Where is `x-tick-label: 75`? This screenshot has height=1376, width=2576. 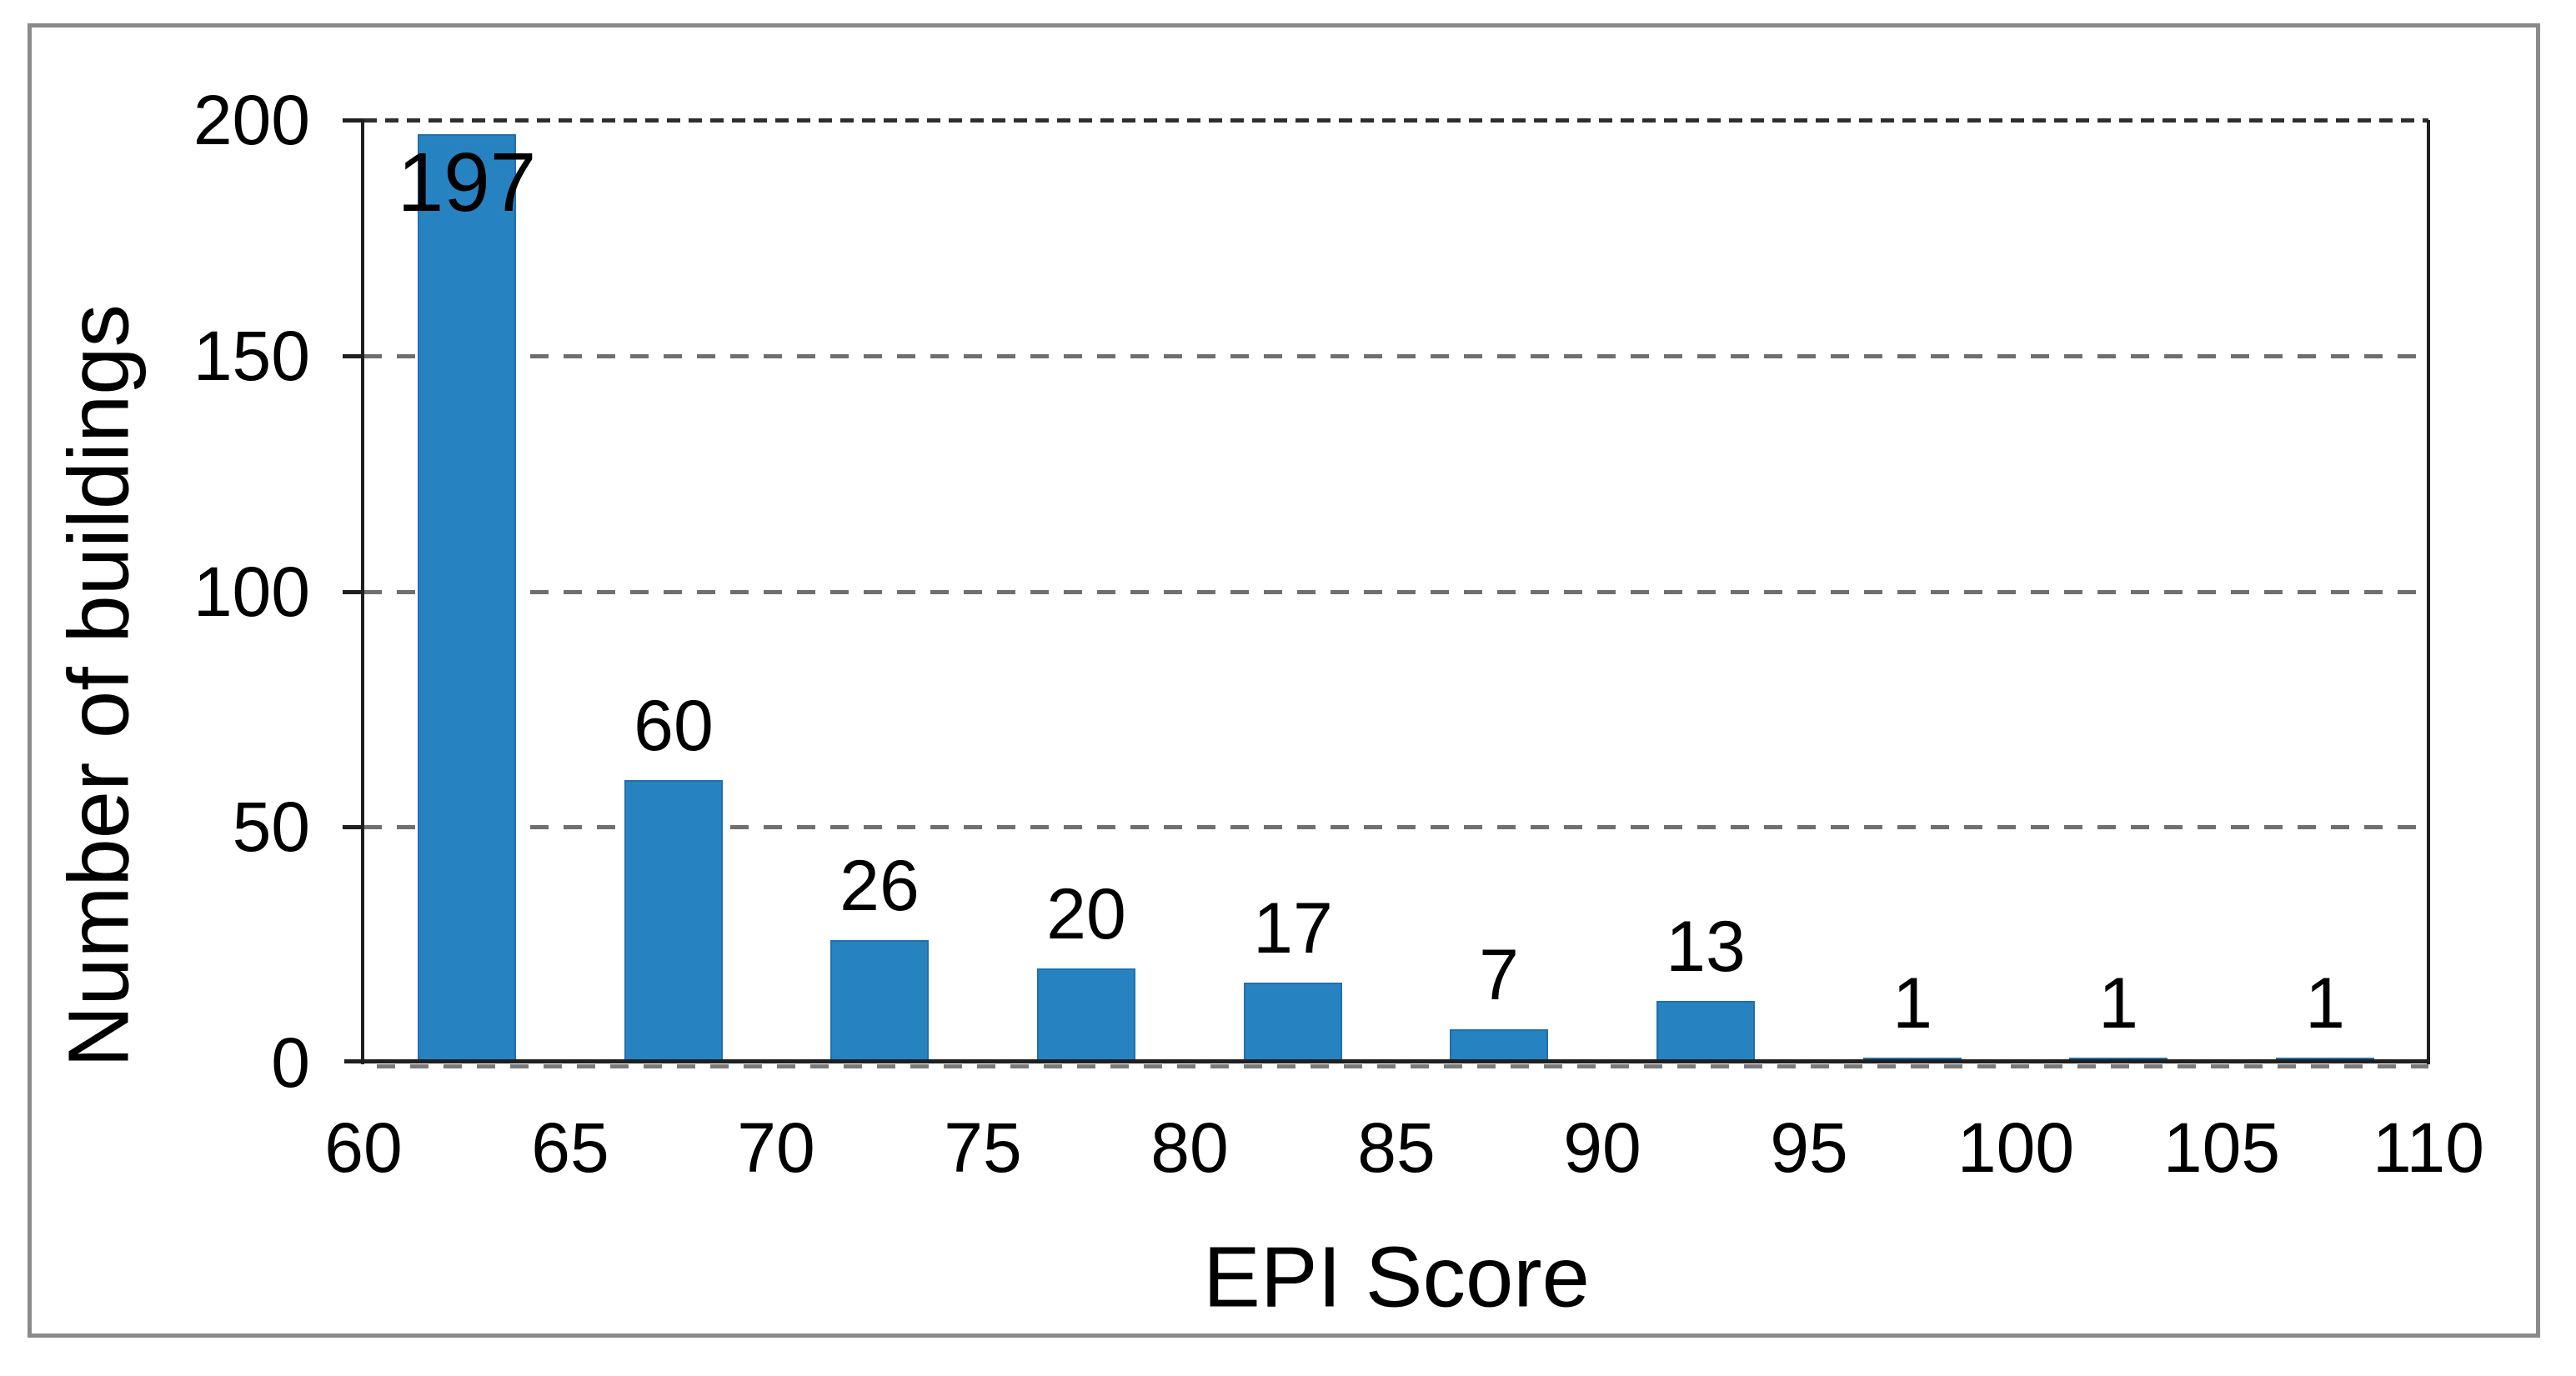 x-tick-label: 75 is located at coordinates (983, 1147).